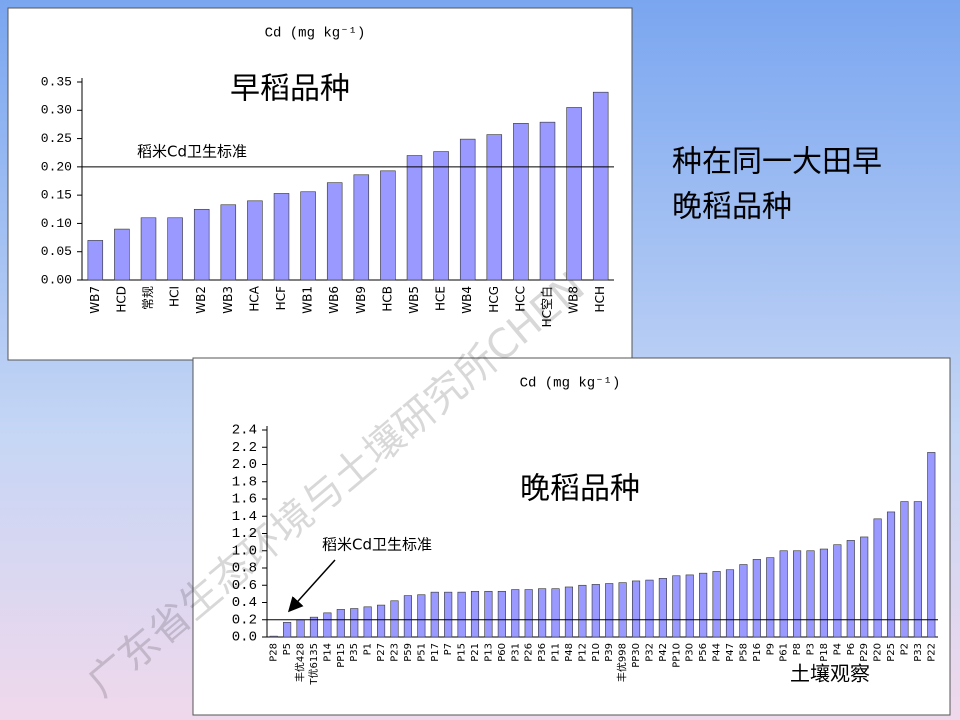 The height and width of the screenshot is (720, 960). What do you see at coordinates (381, 652) in the screenshot?
I see `x-tick-label: P27` at bounding box center [381, 652].